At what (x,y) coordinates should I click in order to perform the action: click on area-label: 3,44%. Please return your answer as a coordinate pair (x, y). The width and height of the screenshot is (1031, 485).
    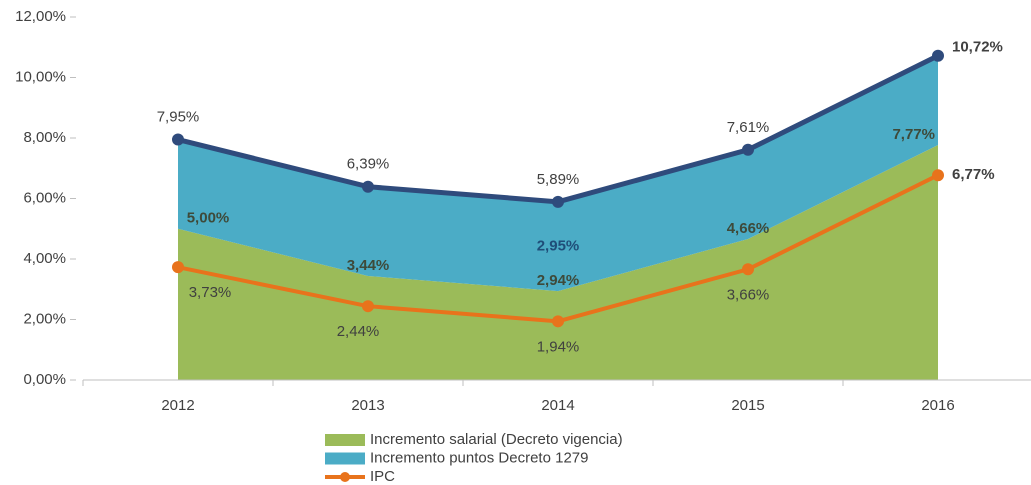
    Looking at the image, I should click on (368, 265).